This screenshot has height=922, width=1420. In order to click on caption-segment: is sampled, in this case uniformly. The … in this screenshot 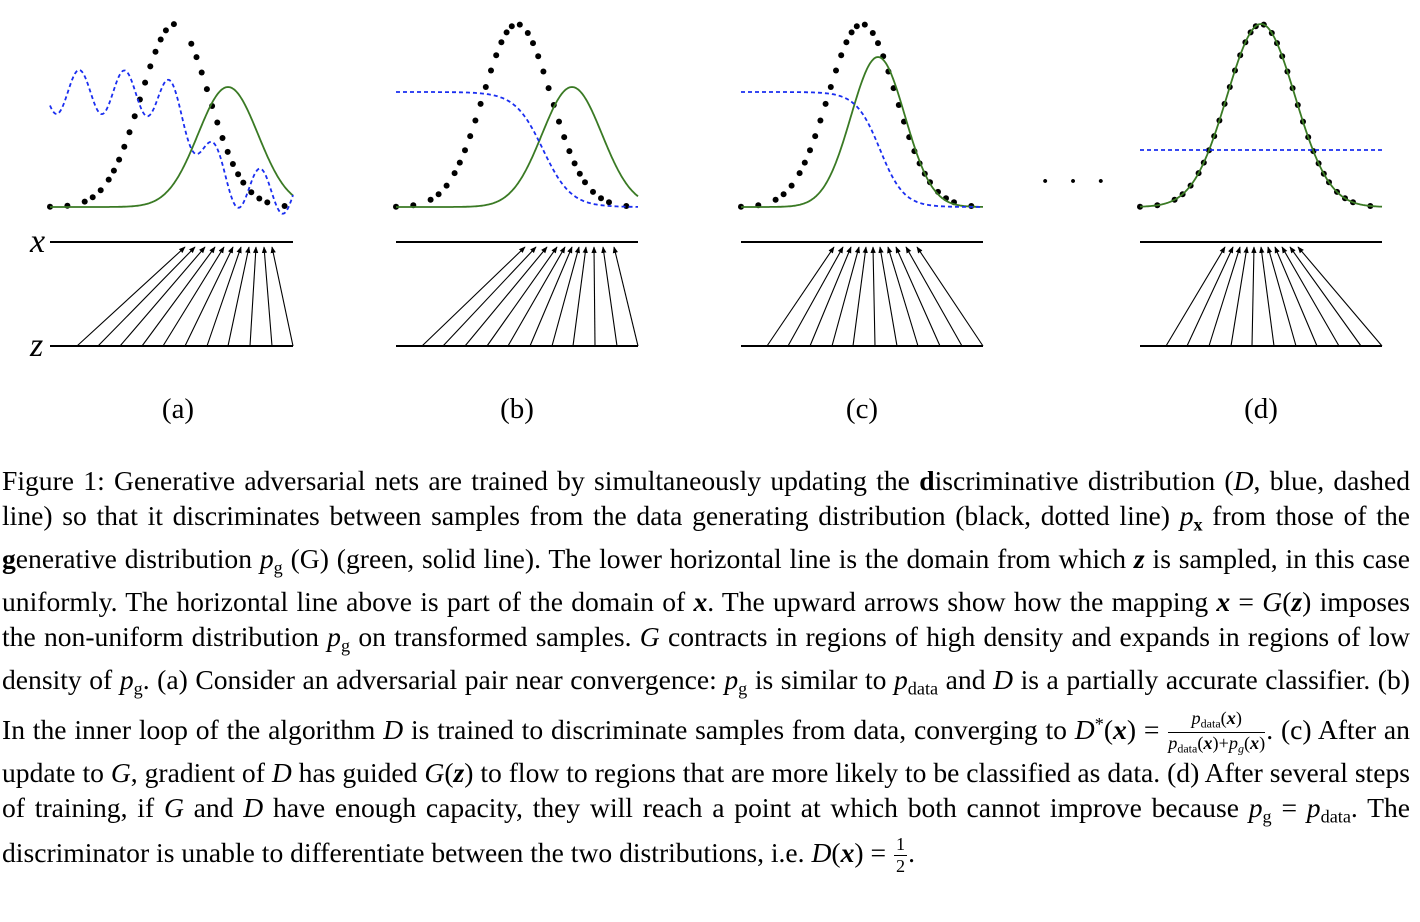, I will do `click(706, 580)`.